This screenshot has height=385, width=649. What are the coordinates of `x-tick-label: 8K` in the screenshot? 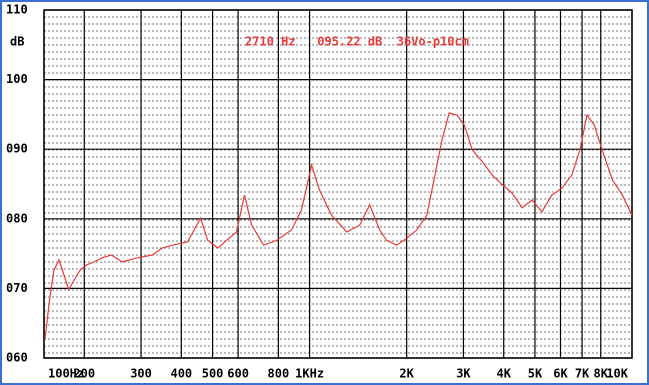 It's located at (601, 374).